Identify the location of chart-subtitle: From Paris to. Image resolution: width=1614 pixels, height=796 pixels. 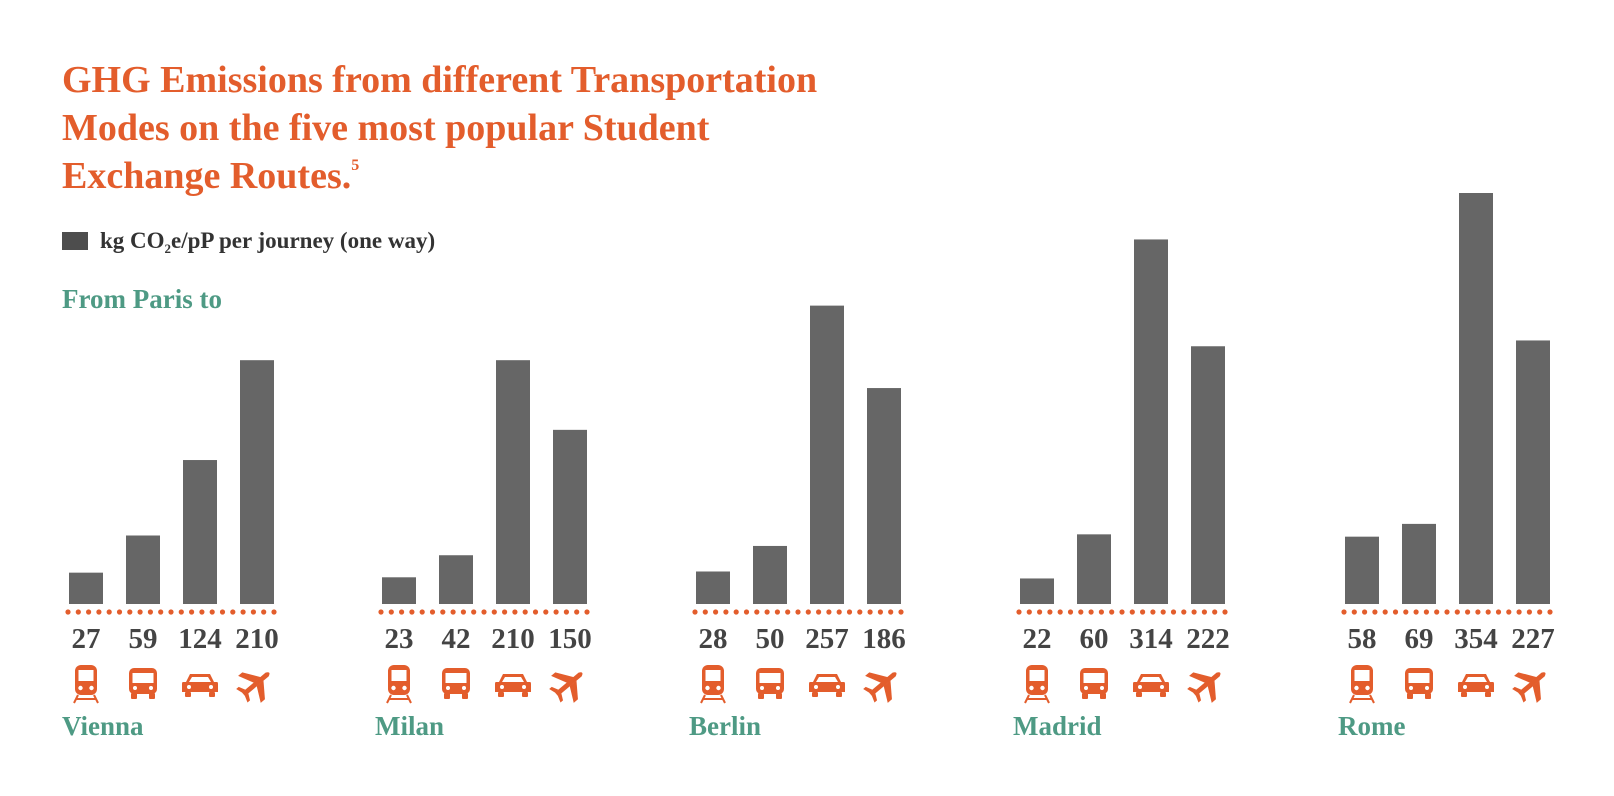
(142, 299).